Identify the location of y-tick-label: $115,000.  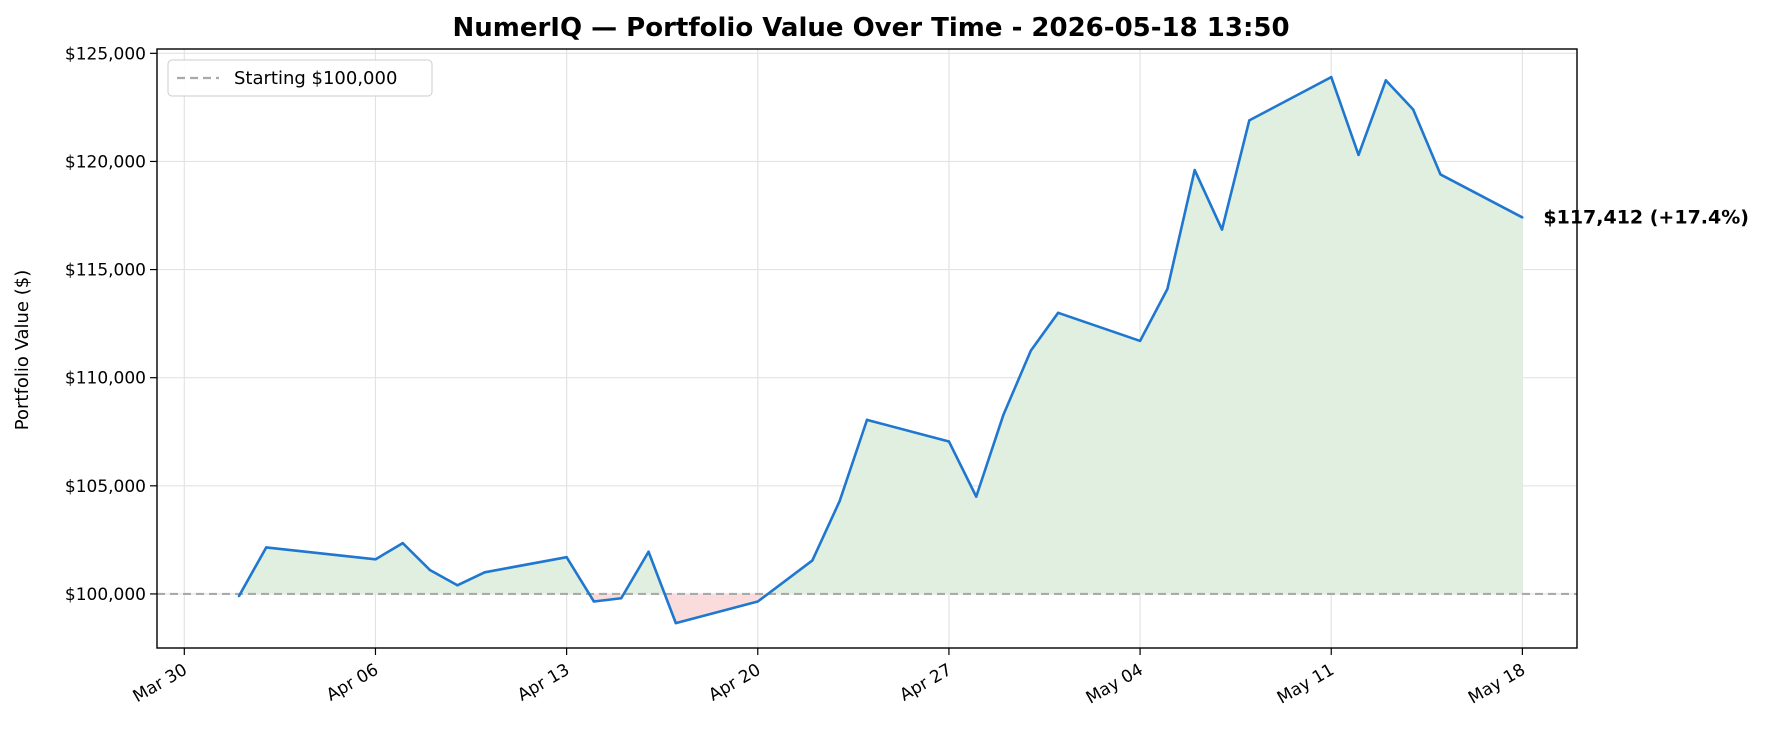
(105, 271).